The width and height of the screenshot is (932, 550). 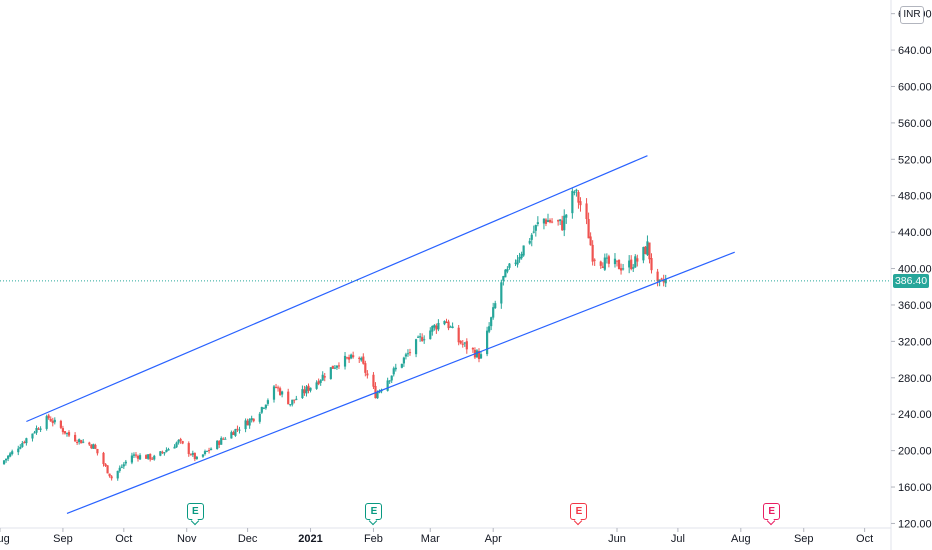 What do you see at coordinates (915, 306) in the screenshot?
I see `y-tick-label: 360.00` at bounding box center [915, 306].